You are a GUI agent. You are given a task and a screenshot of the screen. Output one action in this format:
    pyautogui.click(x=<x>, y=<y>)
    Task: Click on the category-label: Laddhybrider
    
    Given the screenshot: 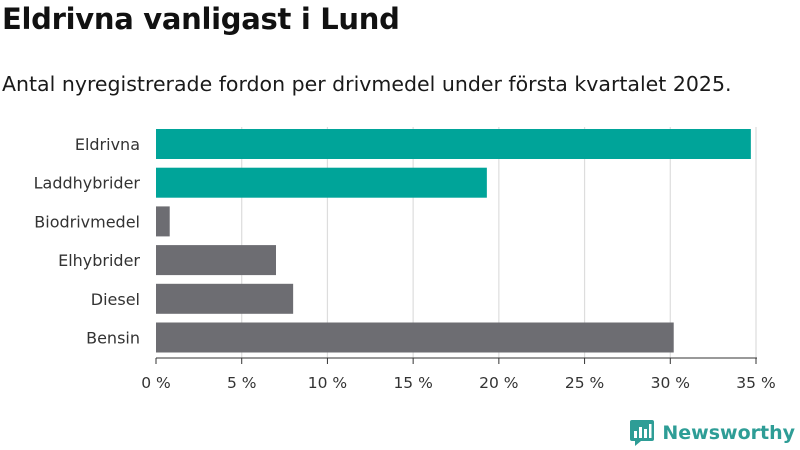 What is the action you would take?
    pyautogui.click(x=87, y=183)
    